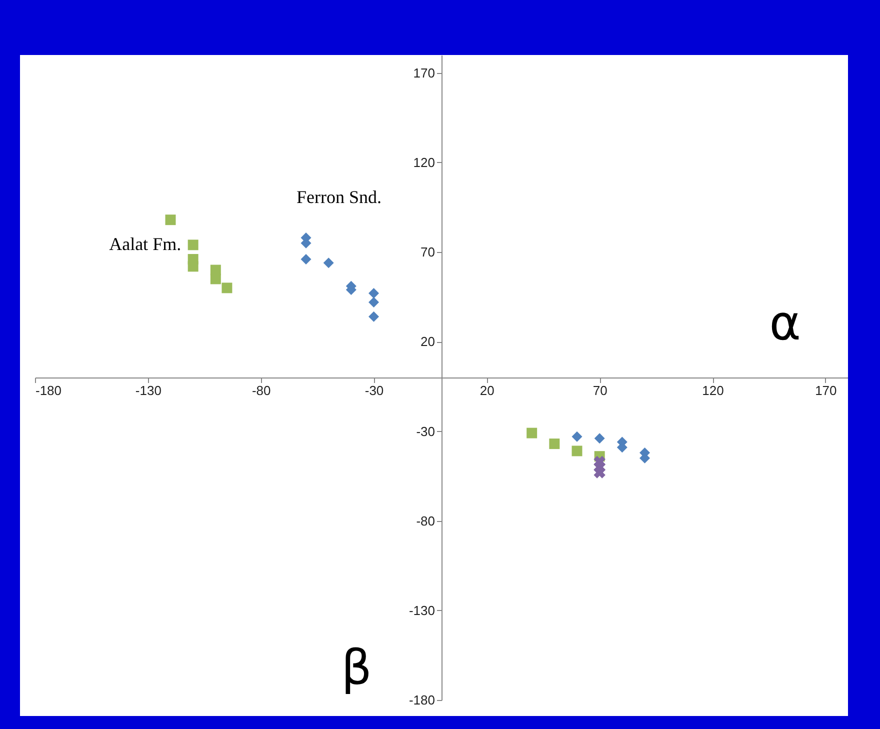 This screenshot has width=880, height=729. What do you see at coordinates (487, 390) in the screenshot?
I see `x-tick-label: 20` at bounding box center [487, 390].